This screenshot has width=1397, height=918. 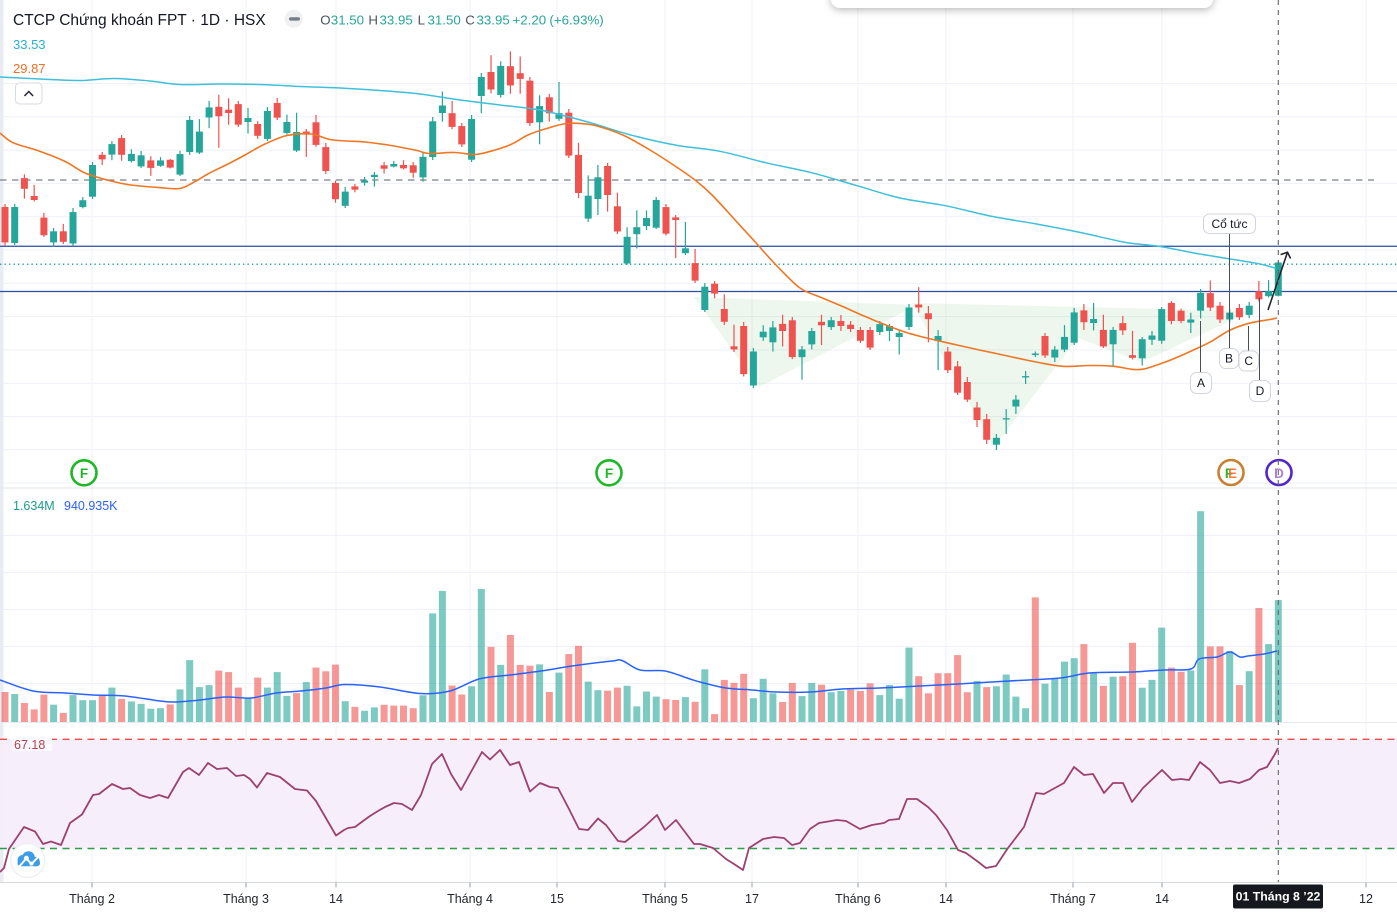 What do you see at coordinates (752, 899) in the screenshot?
I see `svg-text: 17` at bounding box center [752, 899].